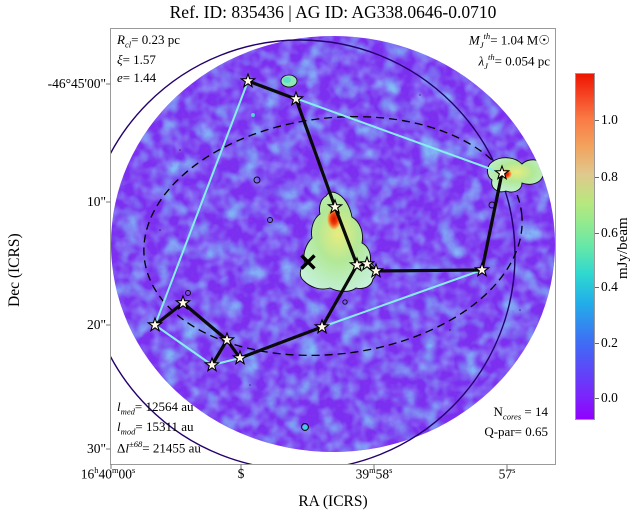 This screenshot has height=520, width=644. I want to click on y-tick-3: 30", so click(96, 448).